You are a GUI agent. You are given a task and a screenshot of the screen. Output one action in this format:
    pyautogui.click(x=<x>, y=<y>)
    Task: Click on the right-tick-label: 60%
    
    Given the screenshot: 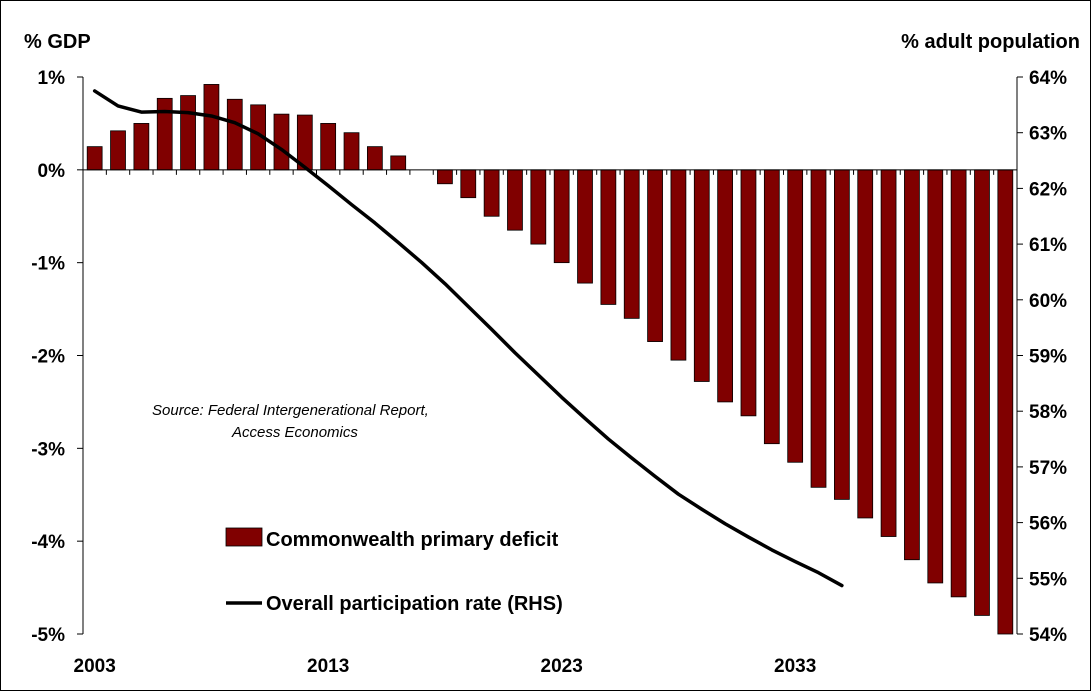 What is the action you would take?
    pyautogui.click(x=1048, y=301)
    